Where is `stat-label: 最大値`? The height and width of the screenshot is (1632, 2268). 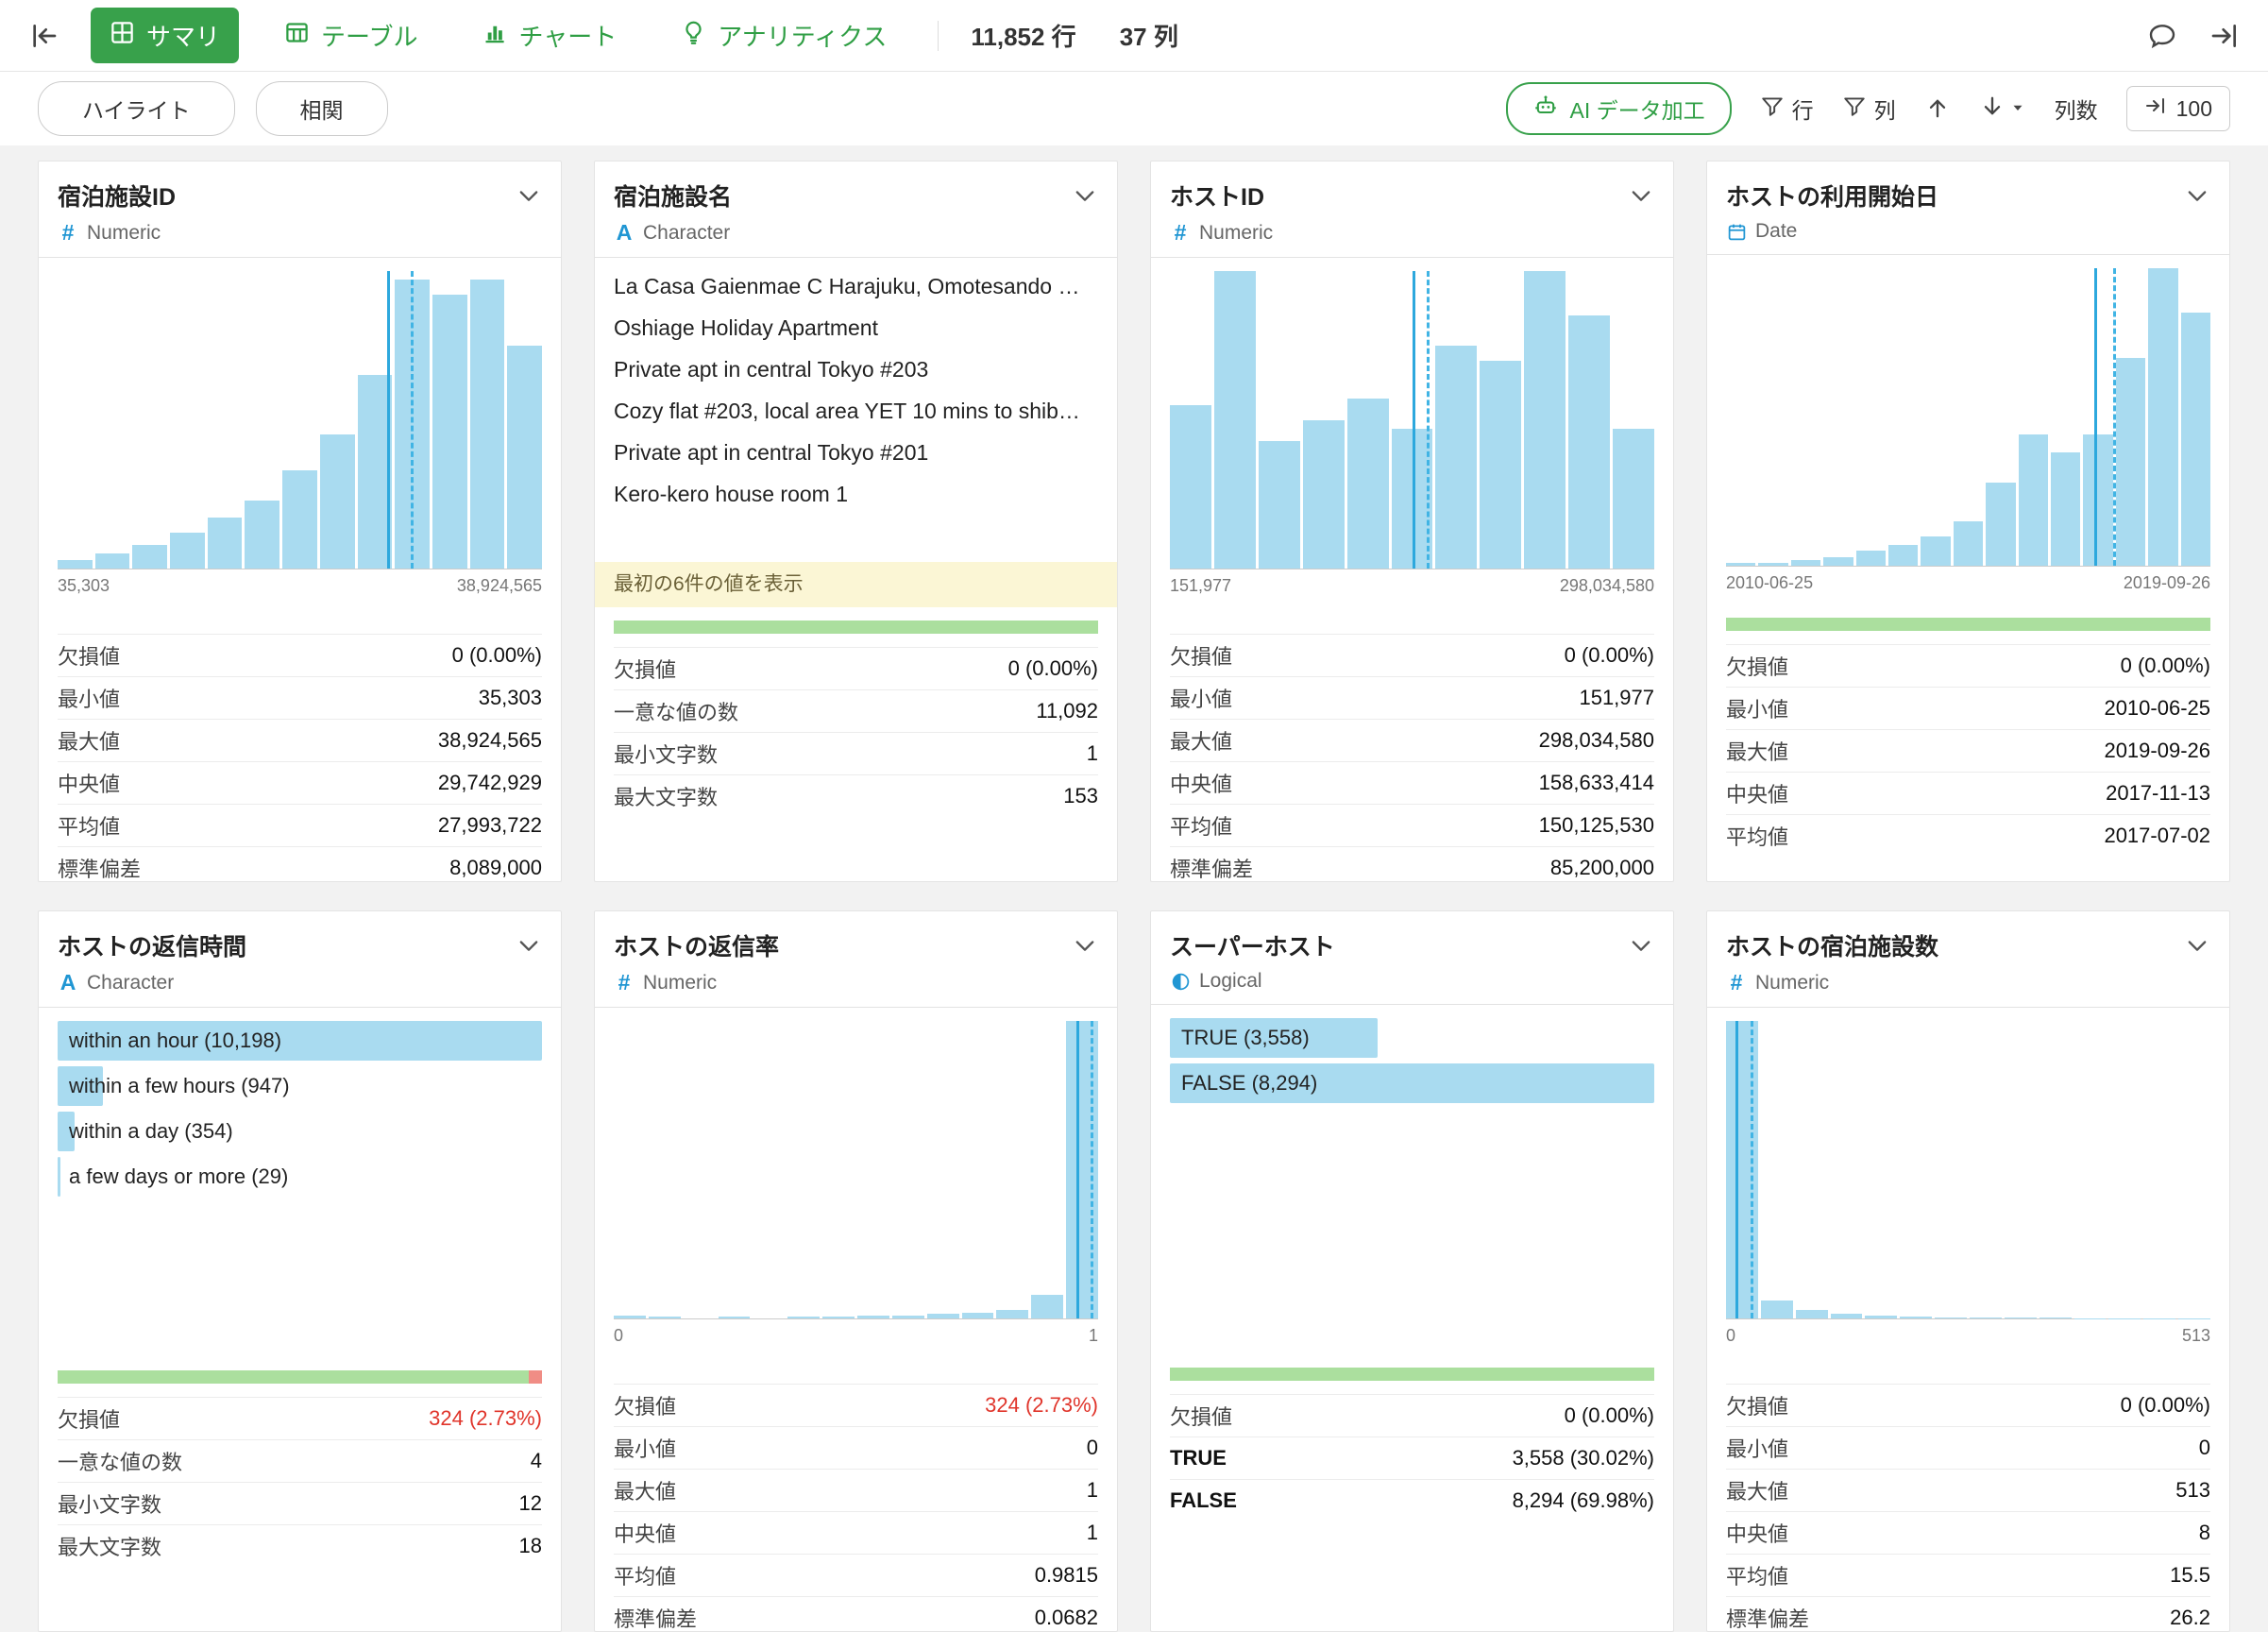 stat-label: 最大値 is located at coordinates (645, 1490).